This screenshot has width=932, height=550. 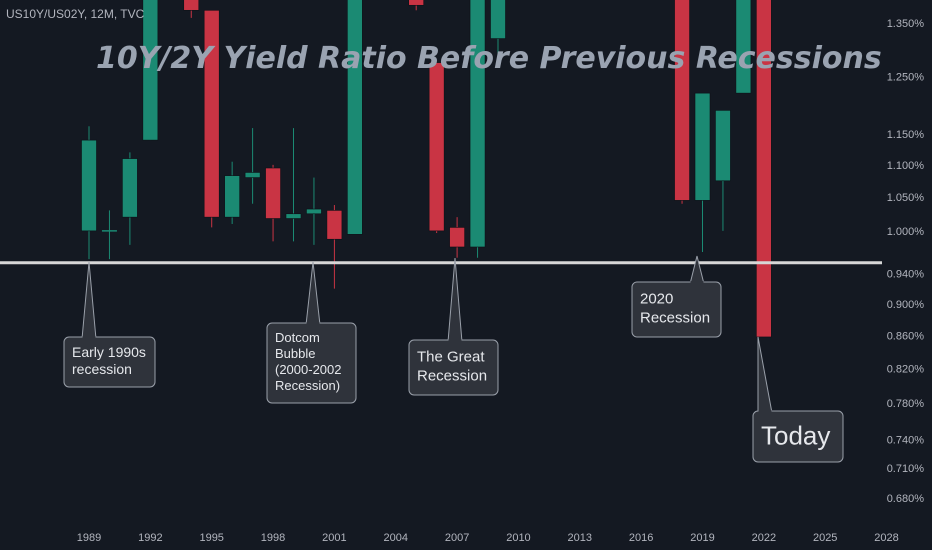 I want to click on callout-text: Recession), so click(x=307, y=385).